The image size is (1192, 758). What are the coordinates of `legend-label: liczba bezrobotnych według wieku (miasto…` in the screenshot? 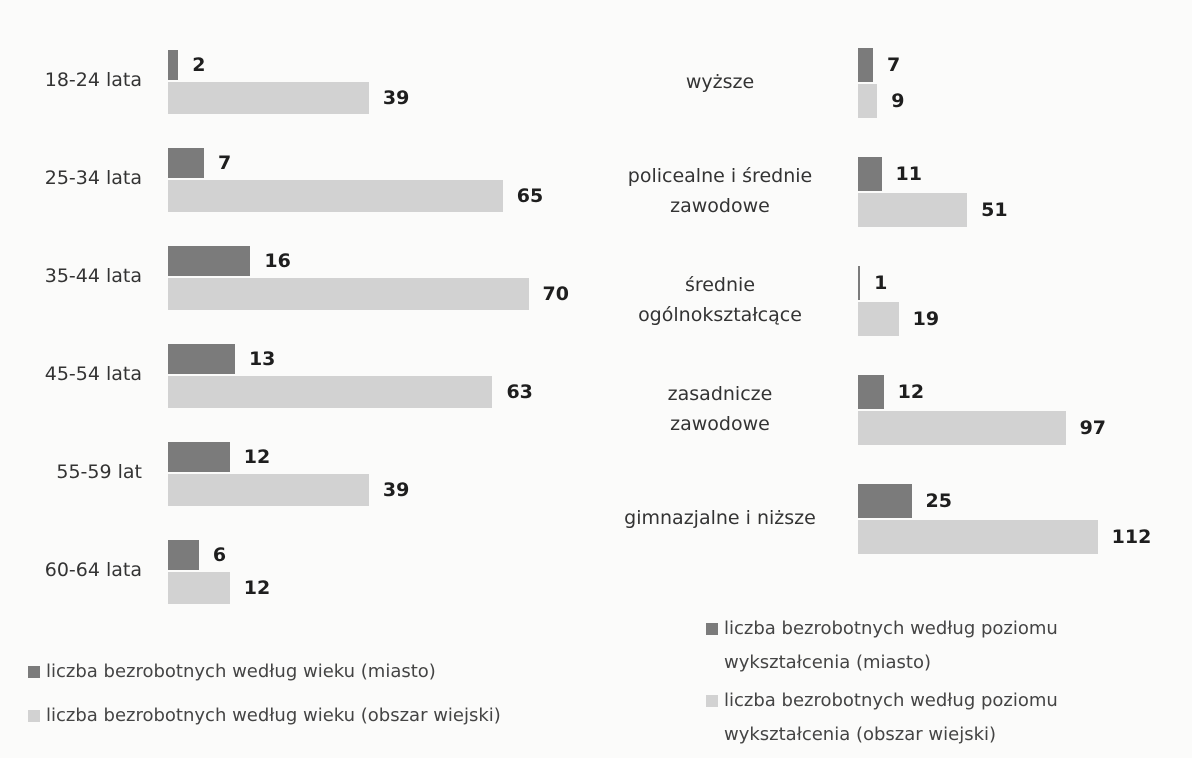 It's located at (241, 671).